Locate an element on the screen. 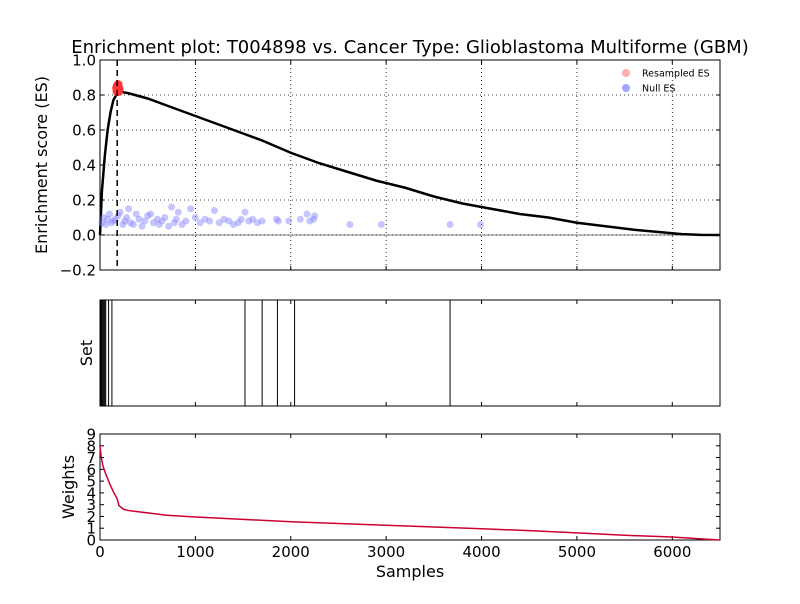  weights-y-tick-label: 9 is located at coordinates (91, 435).